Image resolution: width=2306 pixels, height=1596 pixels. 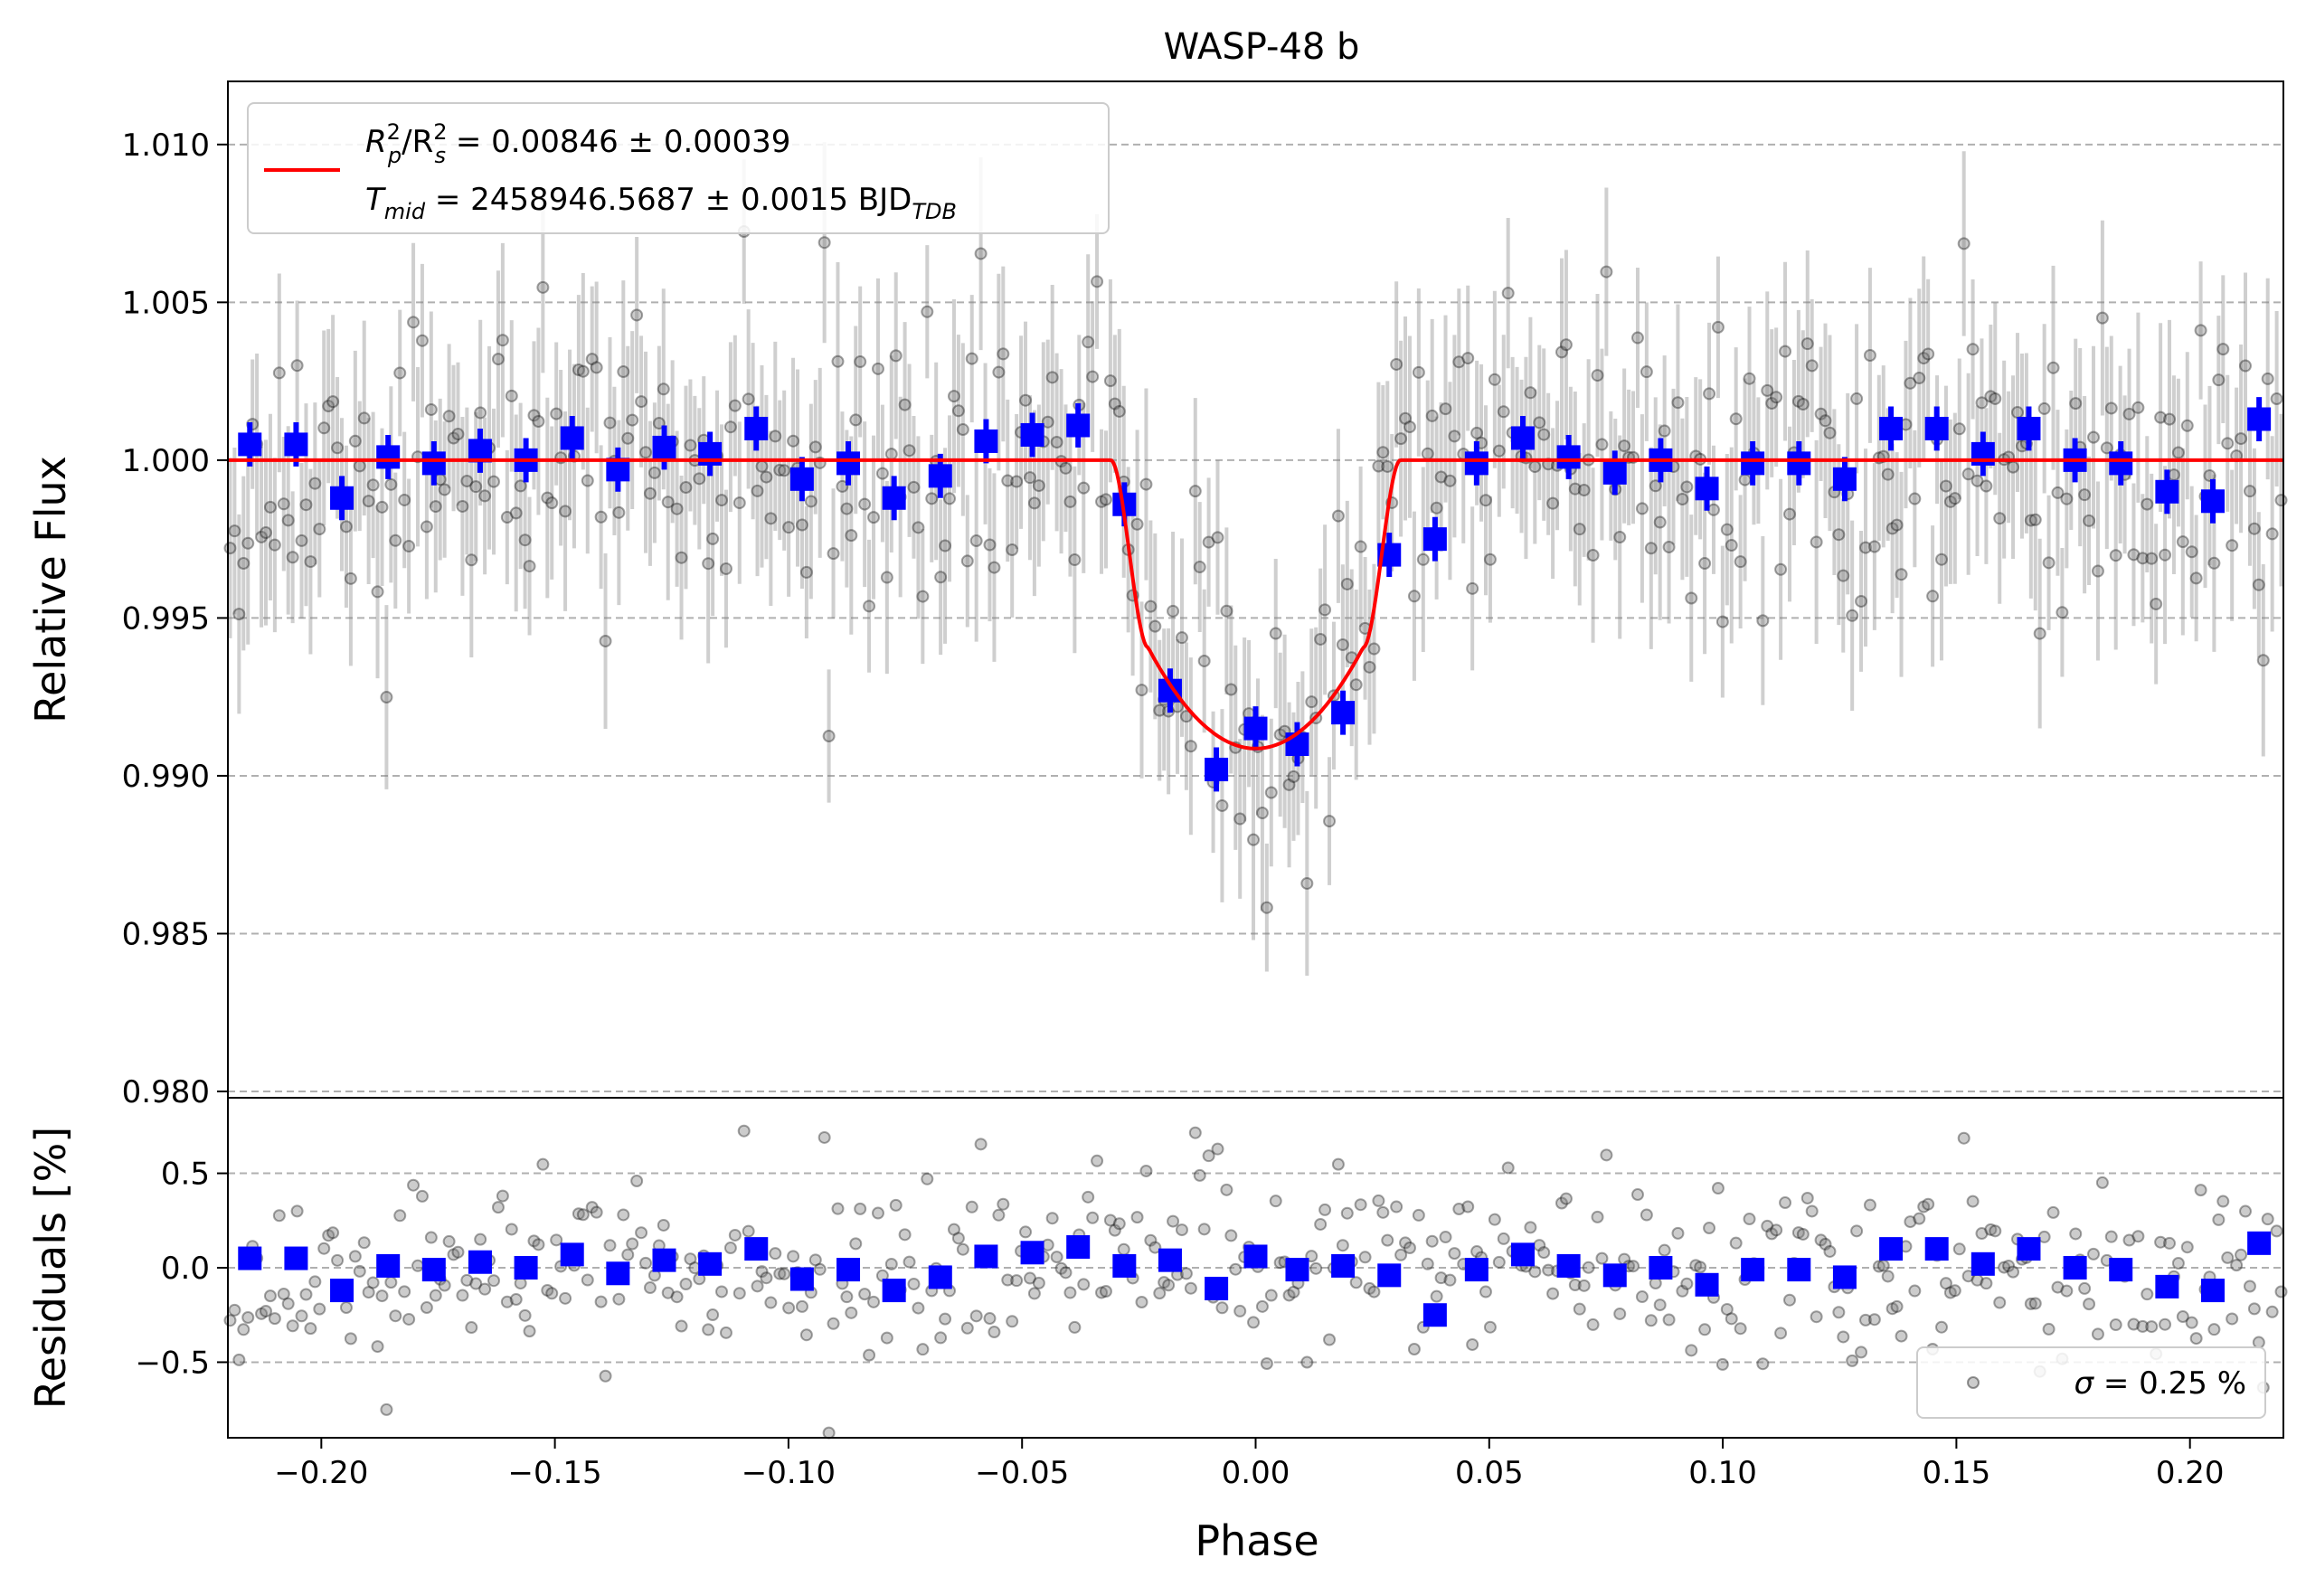 I want to click on top-y-tick-label: 0.980, so click(x=166, y=1092).